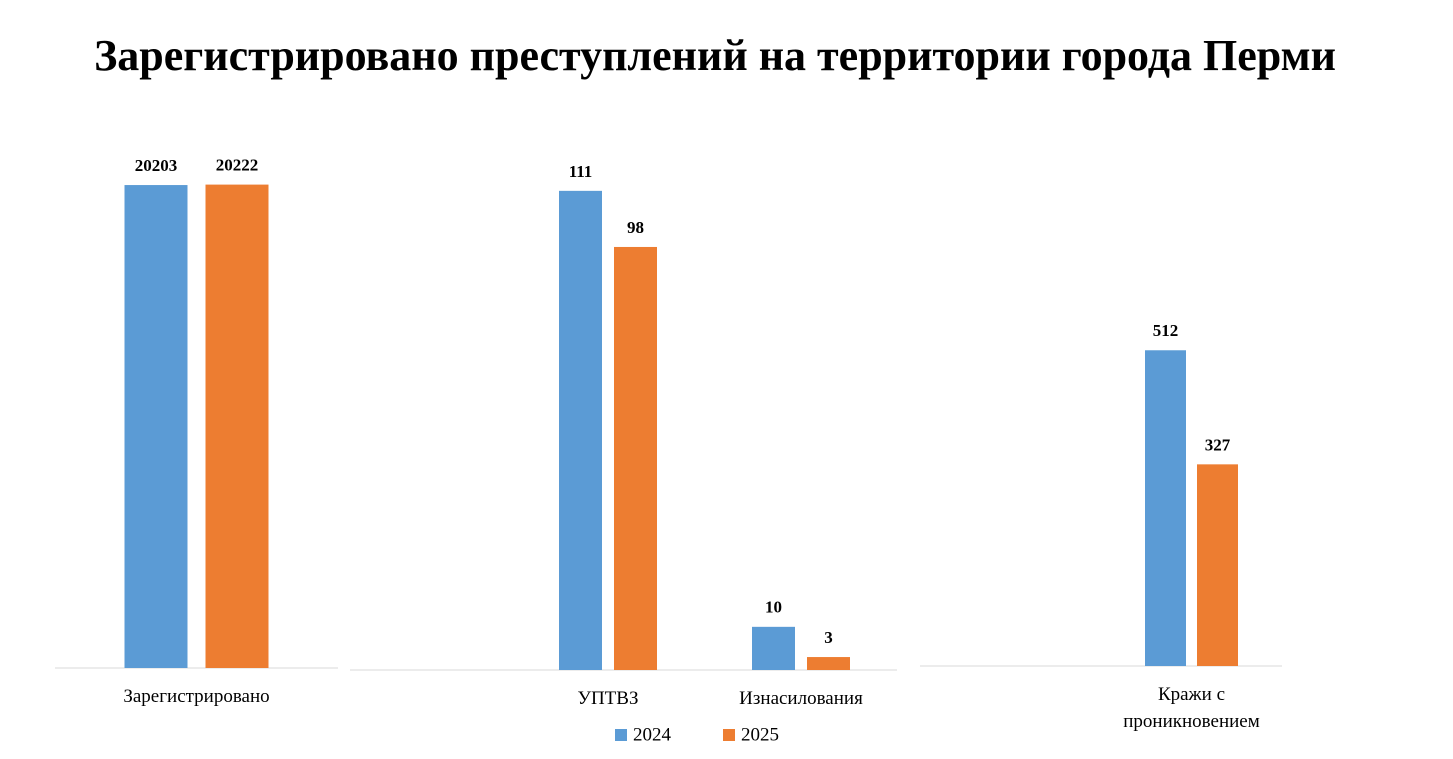  I want to click on value-label: 20222, so click(237, 165).